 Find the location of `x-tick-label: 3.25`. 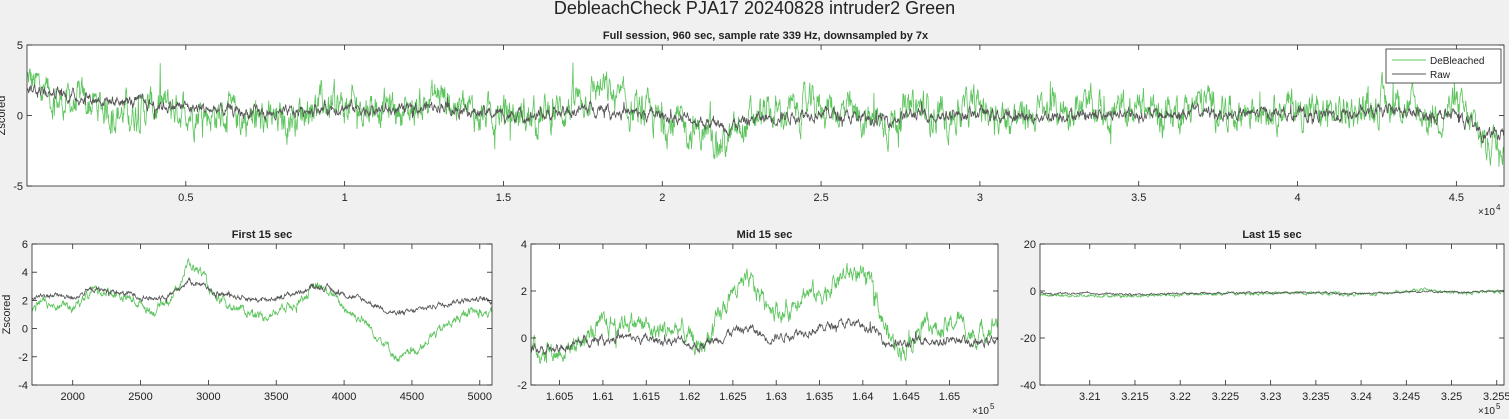

x-tick-label: 3.25 is located at coordinates (1451, 397).